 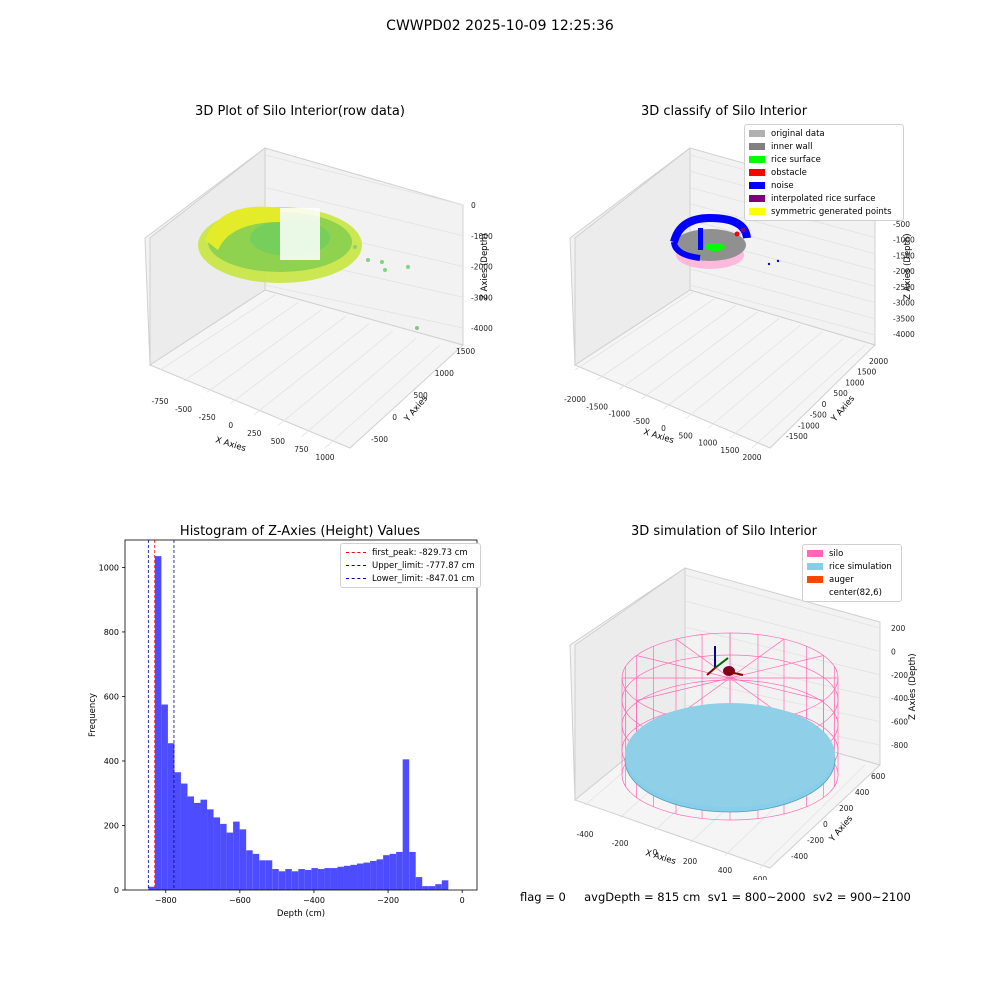 What do you see at coordinates (904, 240) in the screenshot?
I see `classify-z-tick: -1000` at bounding box center [904, 240].